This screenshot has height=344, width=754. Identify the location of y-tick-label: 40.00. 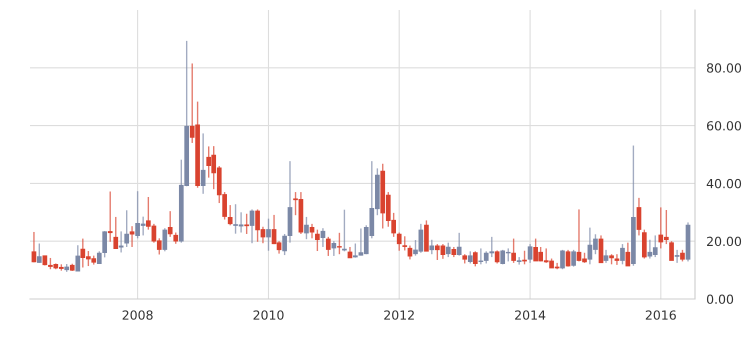
(724, 183).